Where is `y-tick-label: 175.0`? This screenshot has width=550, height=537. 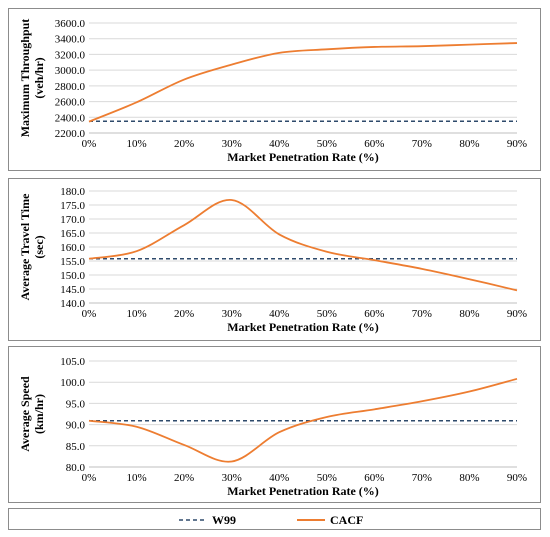
y-tick-label: 175.0 is located at coordinates (72, 206).